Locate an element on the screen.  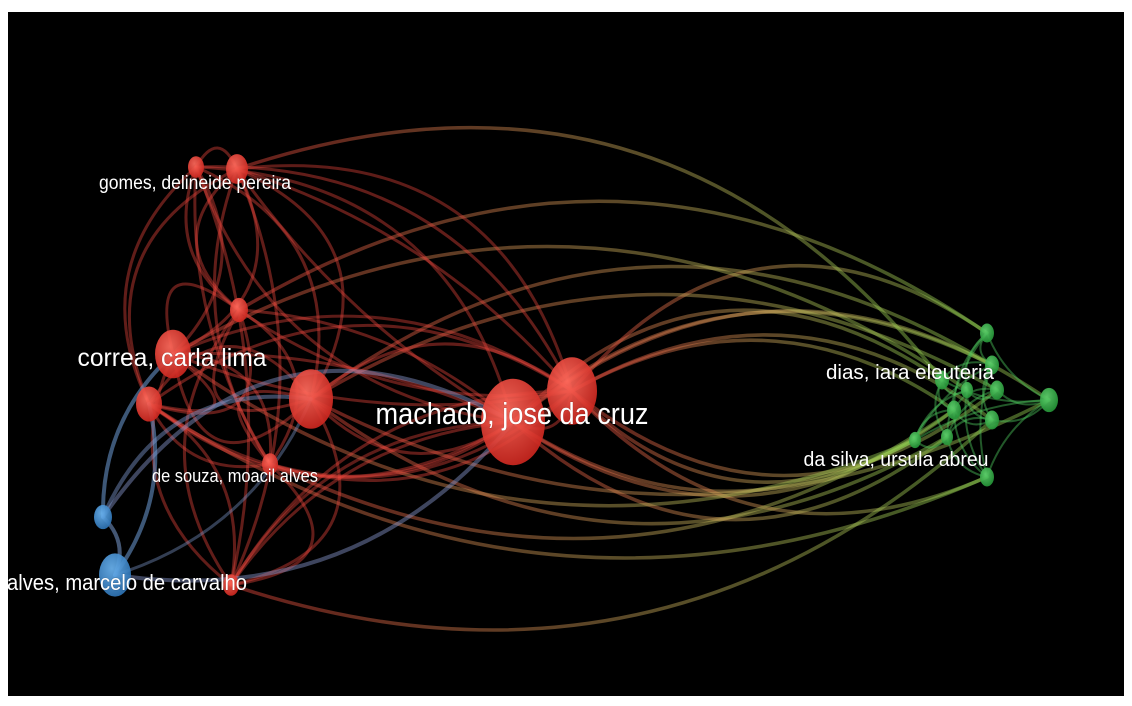
label-de-souza: de souza, moacil alves is located at coordinates (235, 476).